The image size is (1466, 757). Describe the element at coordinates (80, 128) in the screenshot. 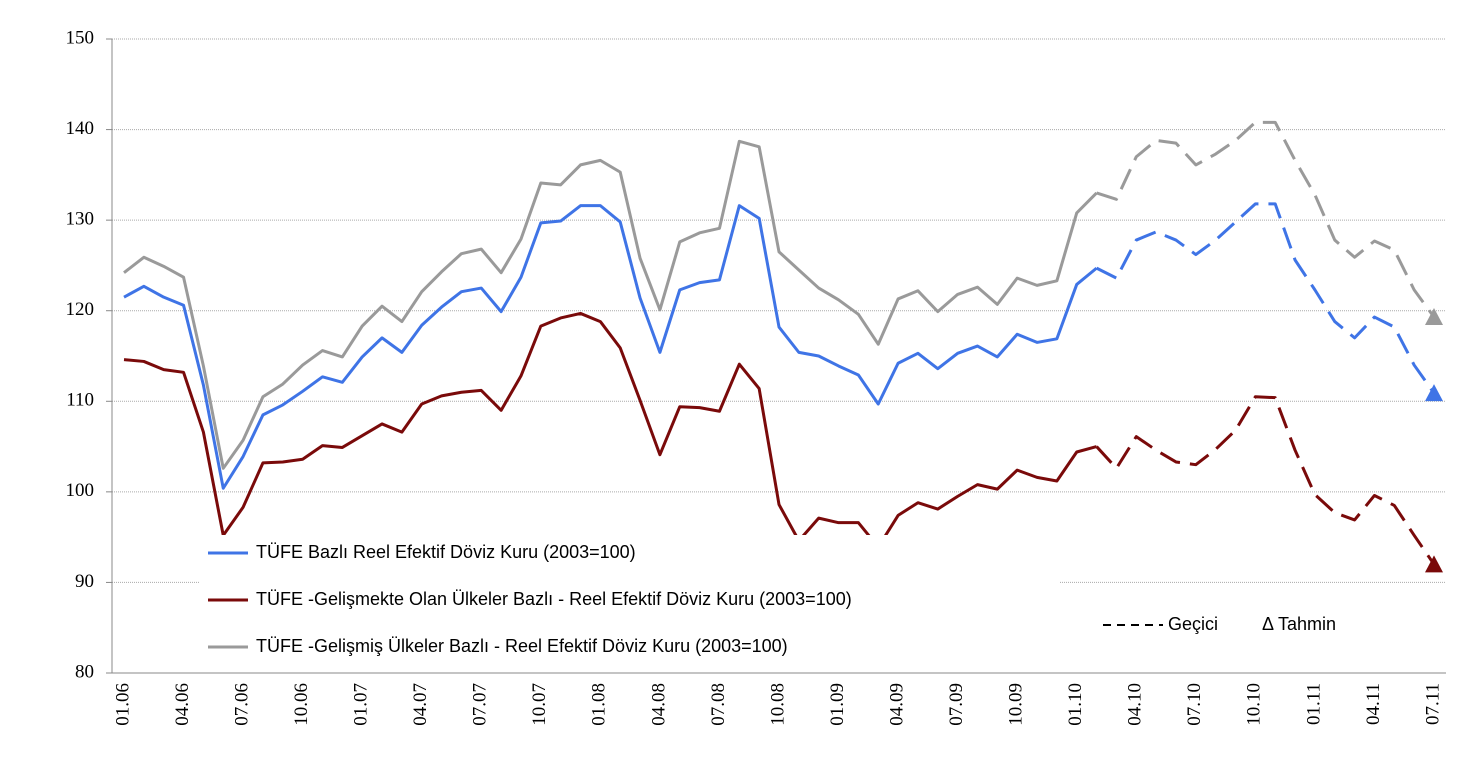

I see `y-tick-label: 140` at that location.